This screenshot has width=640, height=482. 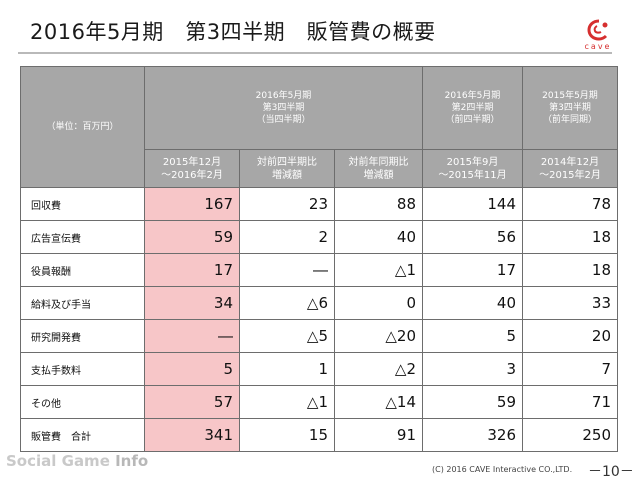 I want to click on row-label: 広告宣伝費, so click(x=82, y=237).